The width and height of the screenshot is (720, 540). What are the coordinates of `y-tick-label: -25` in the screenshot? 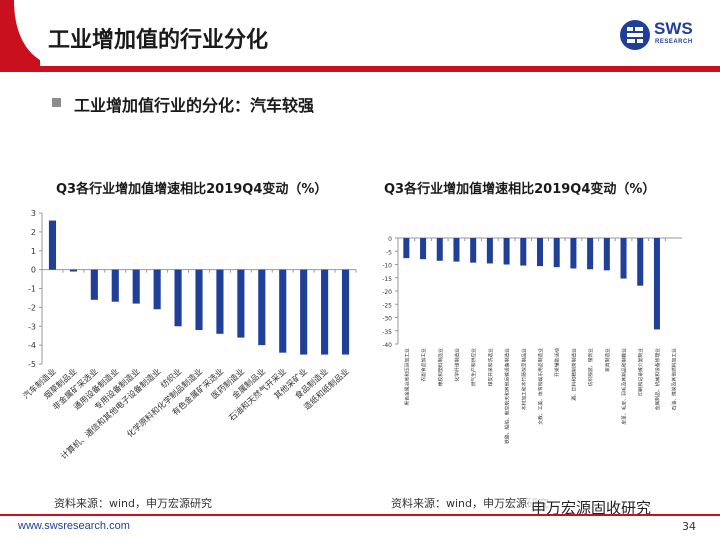 It's located at (387, 305).